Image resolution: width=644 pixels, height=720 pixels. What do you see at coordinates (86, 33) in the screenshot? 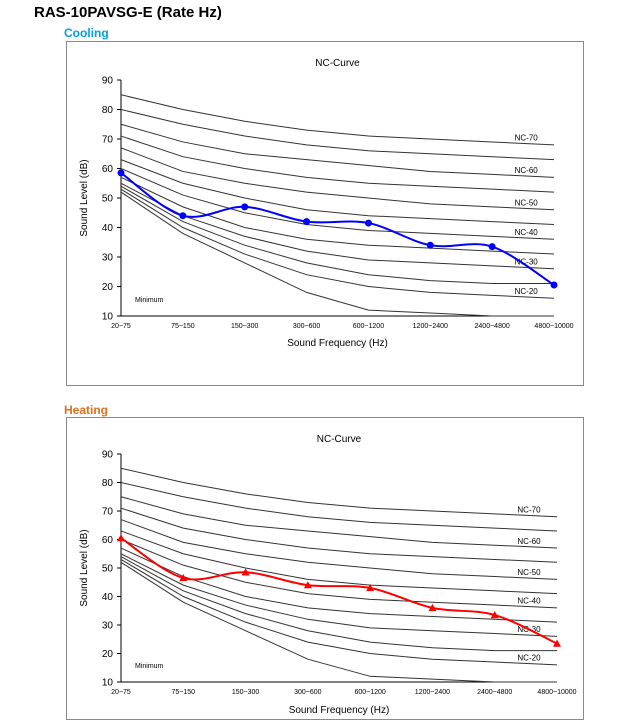
I see `cooling-section-label: Cooling` at bounding box center [86, 33].